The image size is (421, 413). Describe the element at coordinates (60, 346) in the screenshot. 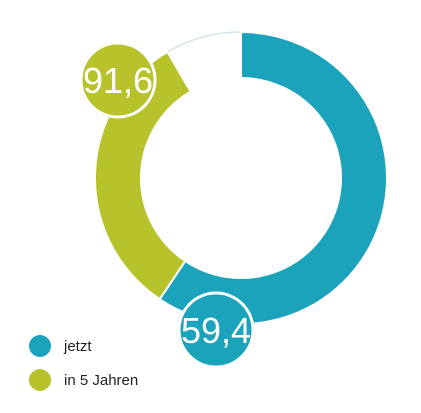

I see `legend-item-jetzt: jetzt` at that location.